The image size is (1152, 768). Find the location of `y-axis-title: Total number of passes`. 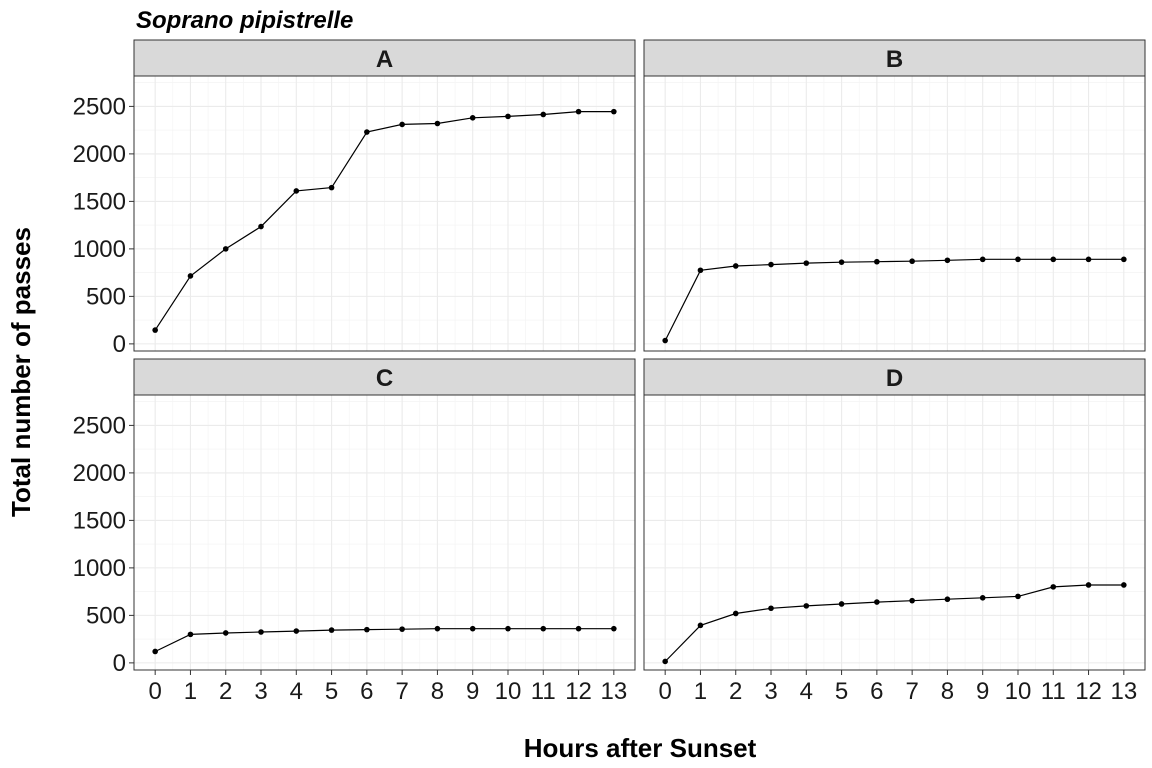

y-axis-title: Total number of passes is located at coordinates (21, 372).